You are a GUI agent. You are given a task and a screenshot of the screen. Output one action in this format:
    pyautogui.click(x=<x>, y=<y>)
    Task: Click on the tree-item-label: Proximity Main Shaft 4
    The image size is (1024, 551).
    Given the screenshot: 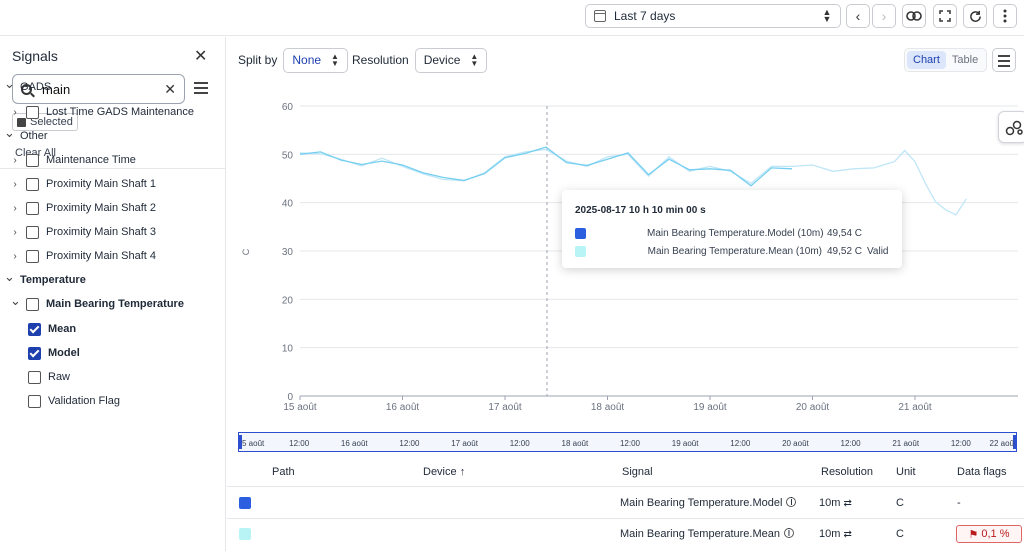 What is the action you would take?
    pyautogui.click(x=101, y=256)
    